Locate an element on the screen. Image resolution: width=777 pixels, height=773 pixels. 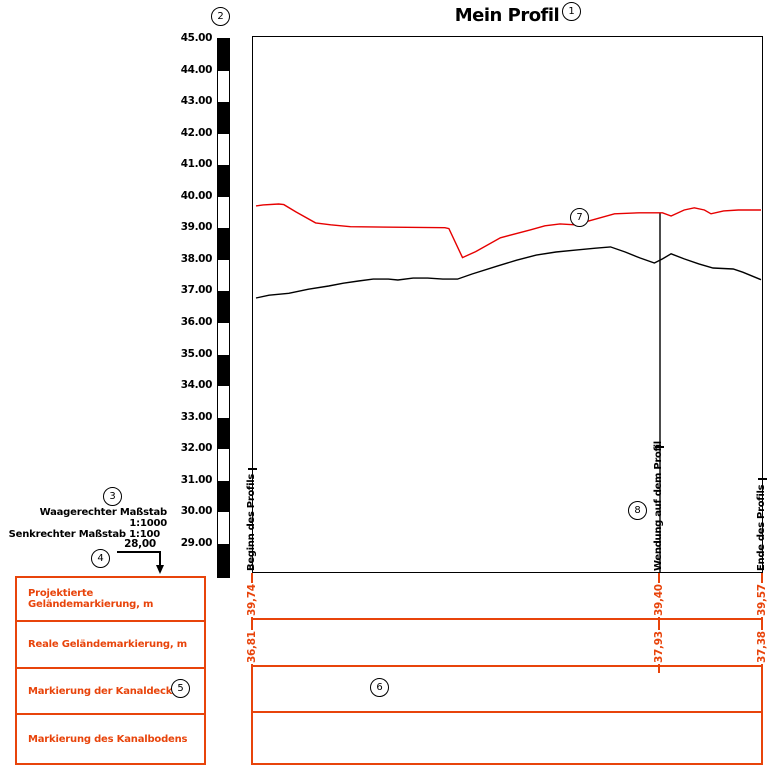
scale-tick-label: 29.00 is located at coordinates (196, 542).